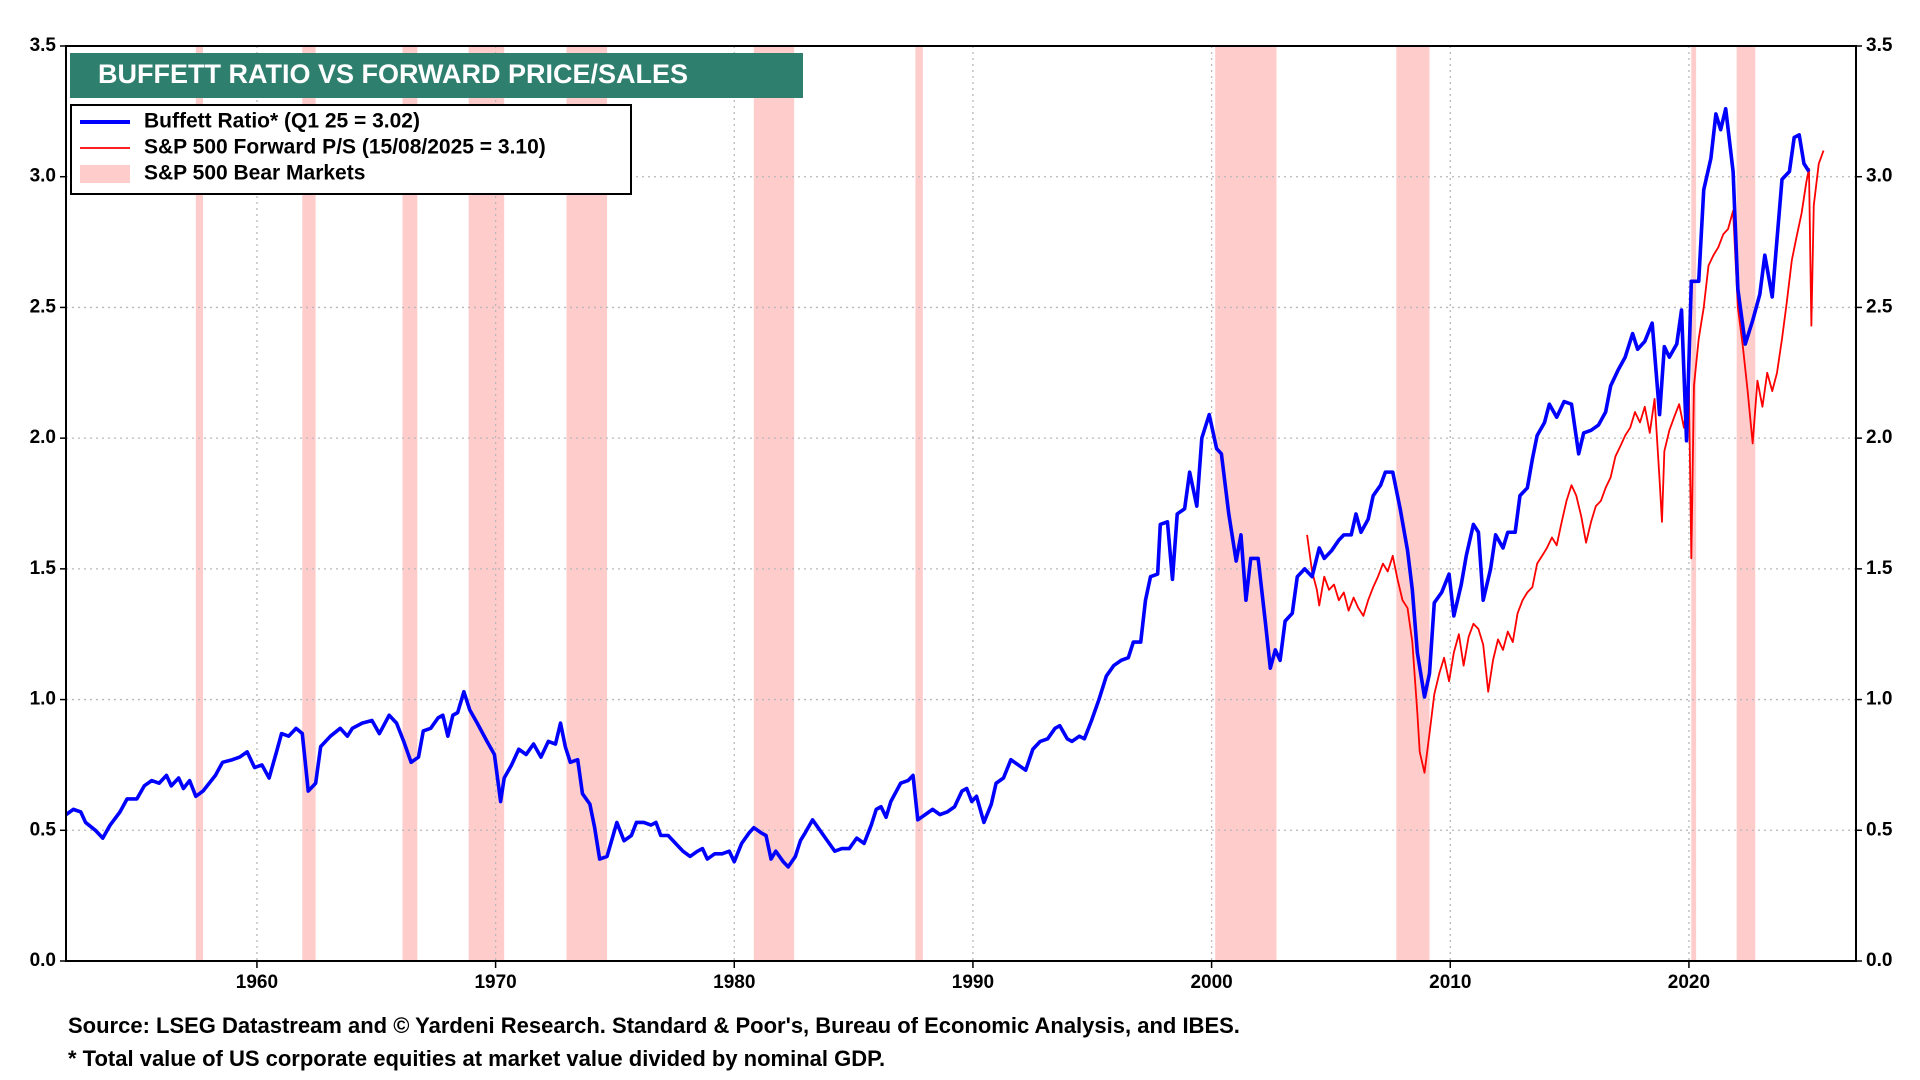  What do you see at coordinates (1450, 982) in the screenshot?
I see `x-tick-label: 2010` at bounding box center [1450, 982].